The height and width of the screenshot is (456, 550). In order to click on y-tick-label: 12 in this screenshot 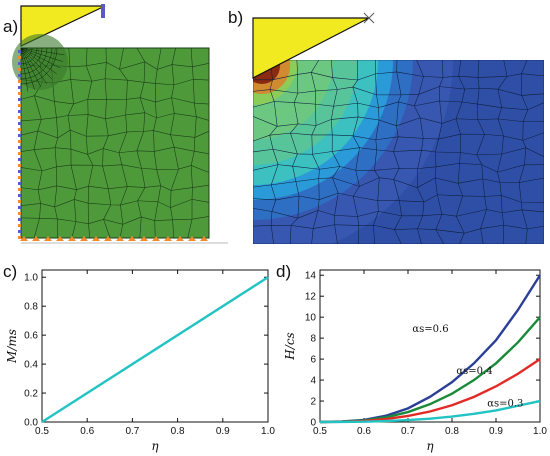, I will do `click(311, 297)`.